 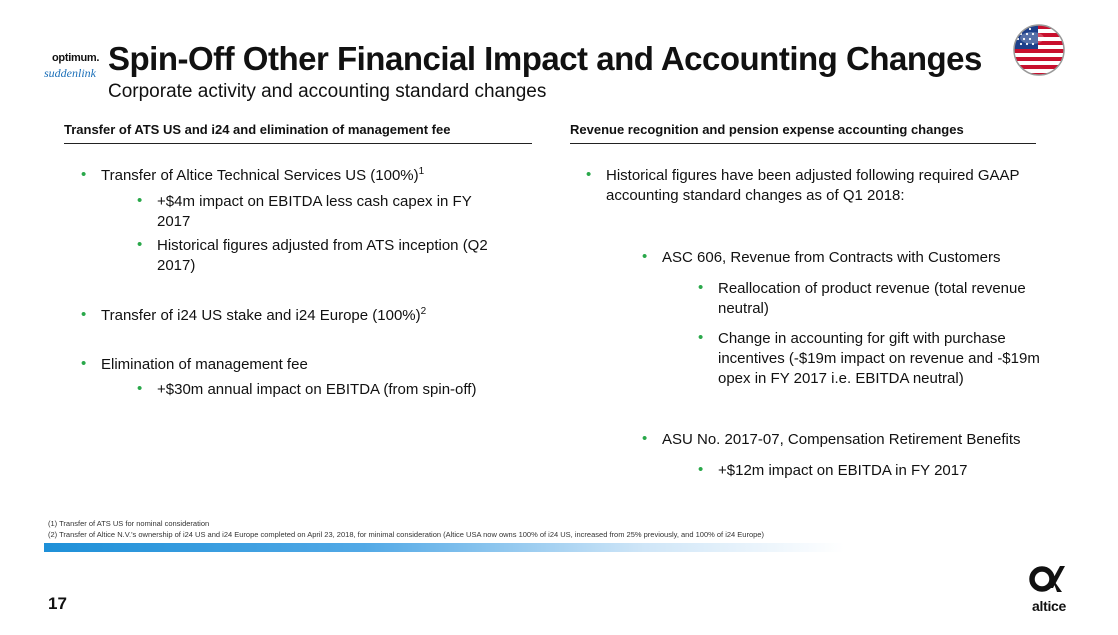 I want to click on optimum-suddenlink-logo: optimum. suddenlink, so click(x=74, y=73).